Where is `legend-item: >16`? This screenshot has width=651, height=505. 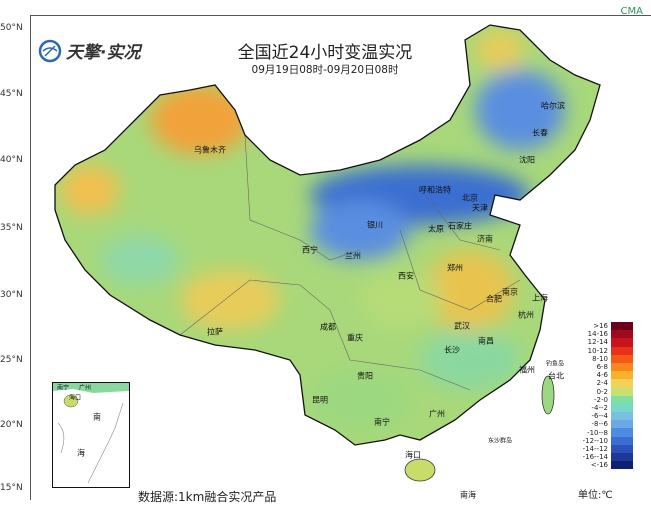
legend-item: >16 is located at coordinates (599, 326).